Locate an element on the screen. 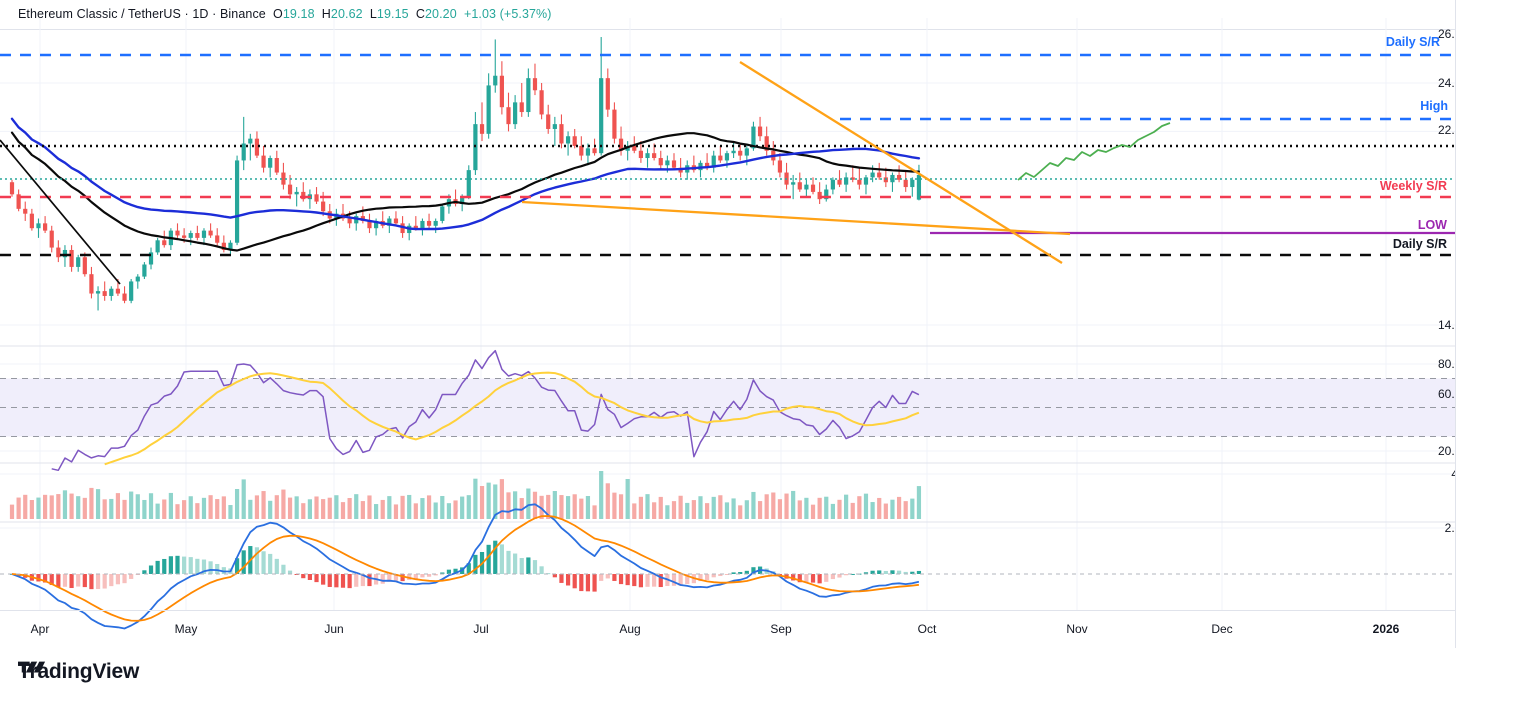 The height and width of the screenshot is (706, 1536). tradingview-wordmark: TradingView is located at coordinates (79, 671).